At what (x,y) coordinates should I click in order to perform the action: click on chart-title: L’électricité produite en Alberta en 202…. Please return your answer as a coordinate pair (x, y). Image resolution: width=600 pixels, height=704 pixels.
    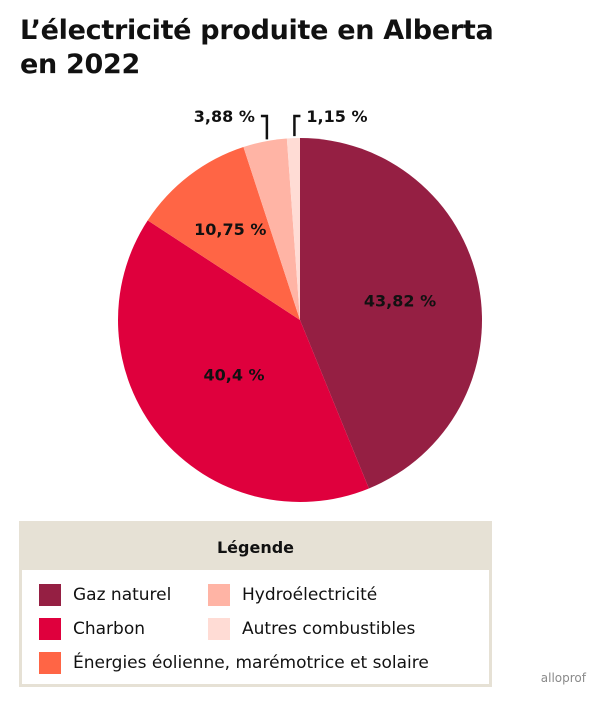
    Looking at the image, I should click on (257, 48).